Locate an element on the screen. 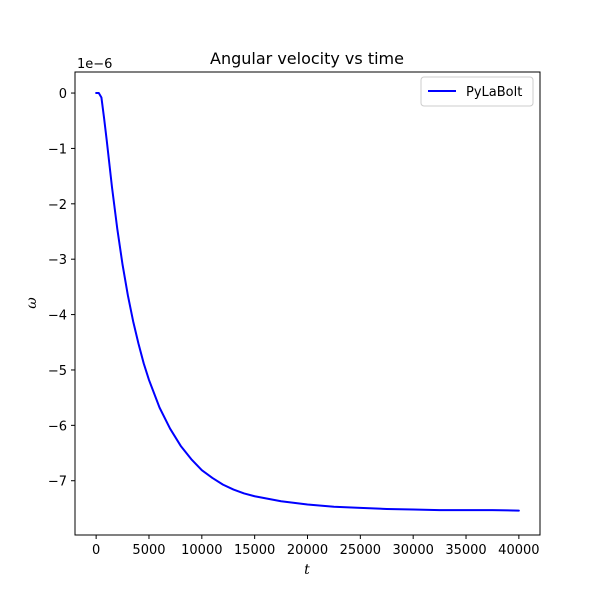 This screenshot has width=600, height=600. y-tick-label: −4 is located at coordinates (57, 316).